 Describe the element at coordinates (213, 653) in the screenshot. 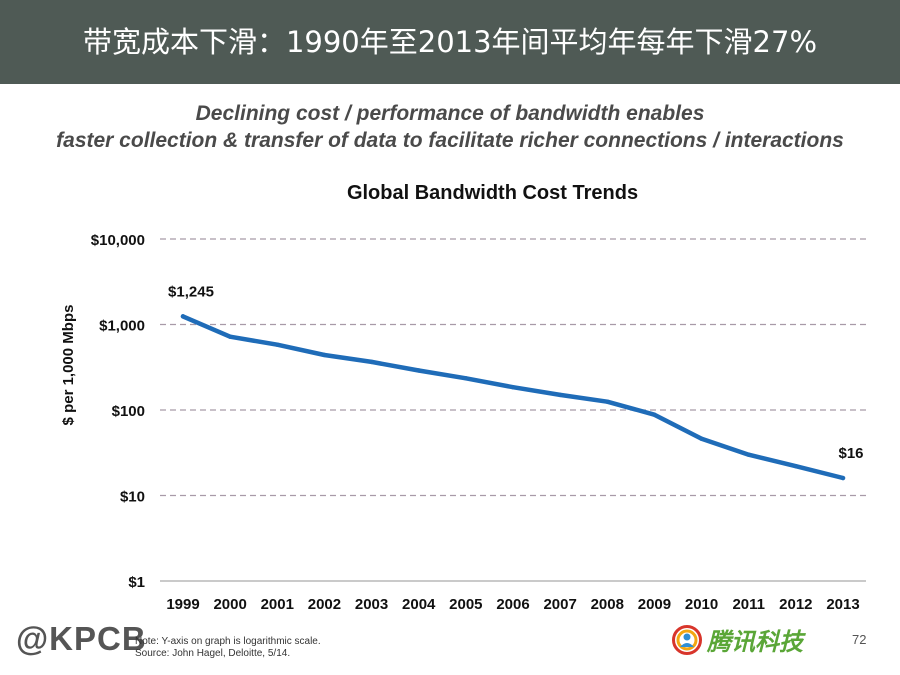

I see `source-text: Source: John Hagel, Deloitte, 5/14.` at that location.